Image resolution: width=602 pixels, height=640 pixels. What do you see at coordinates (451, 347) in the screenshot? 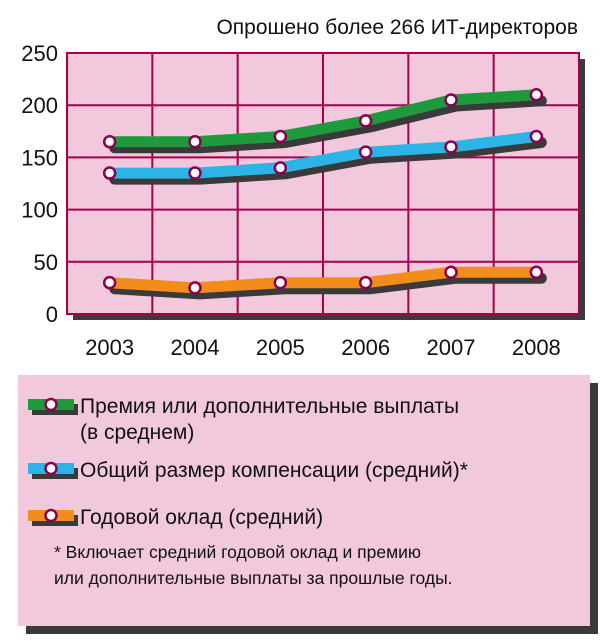
I see `x-tick-label: 2007` at bounding box center [451, 347].